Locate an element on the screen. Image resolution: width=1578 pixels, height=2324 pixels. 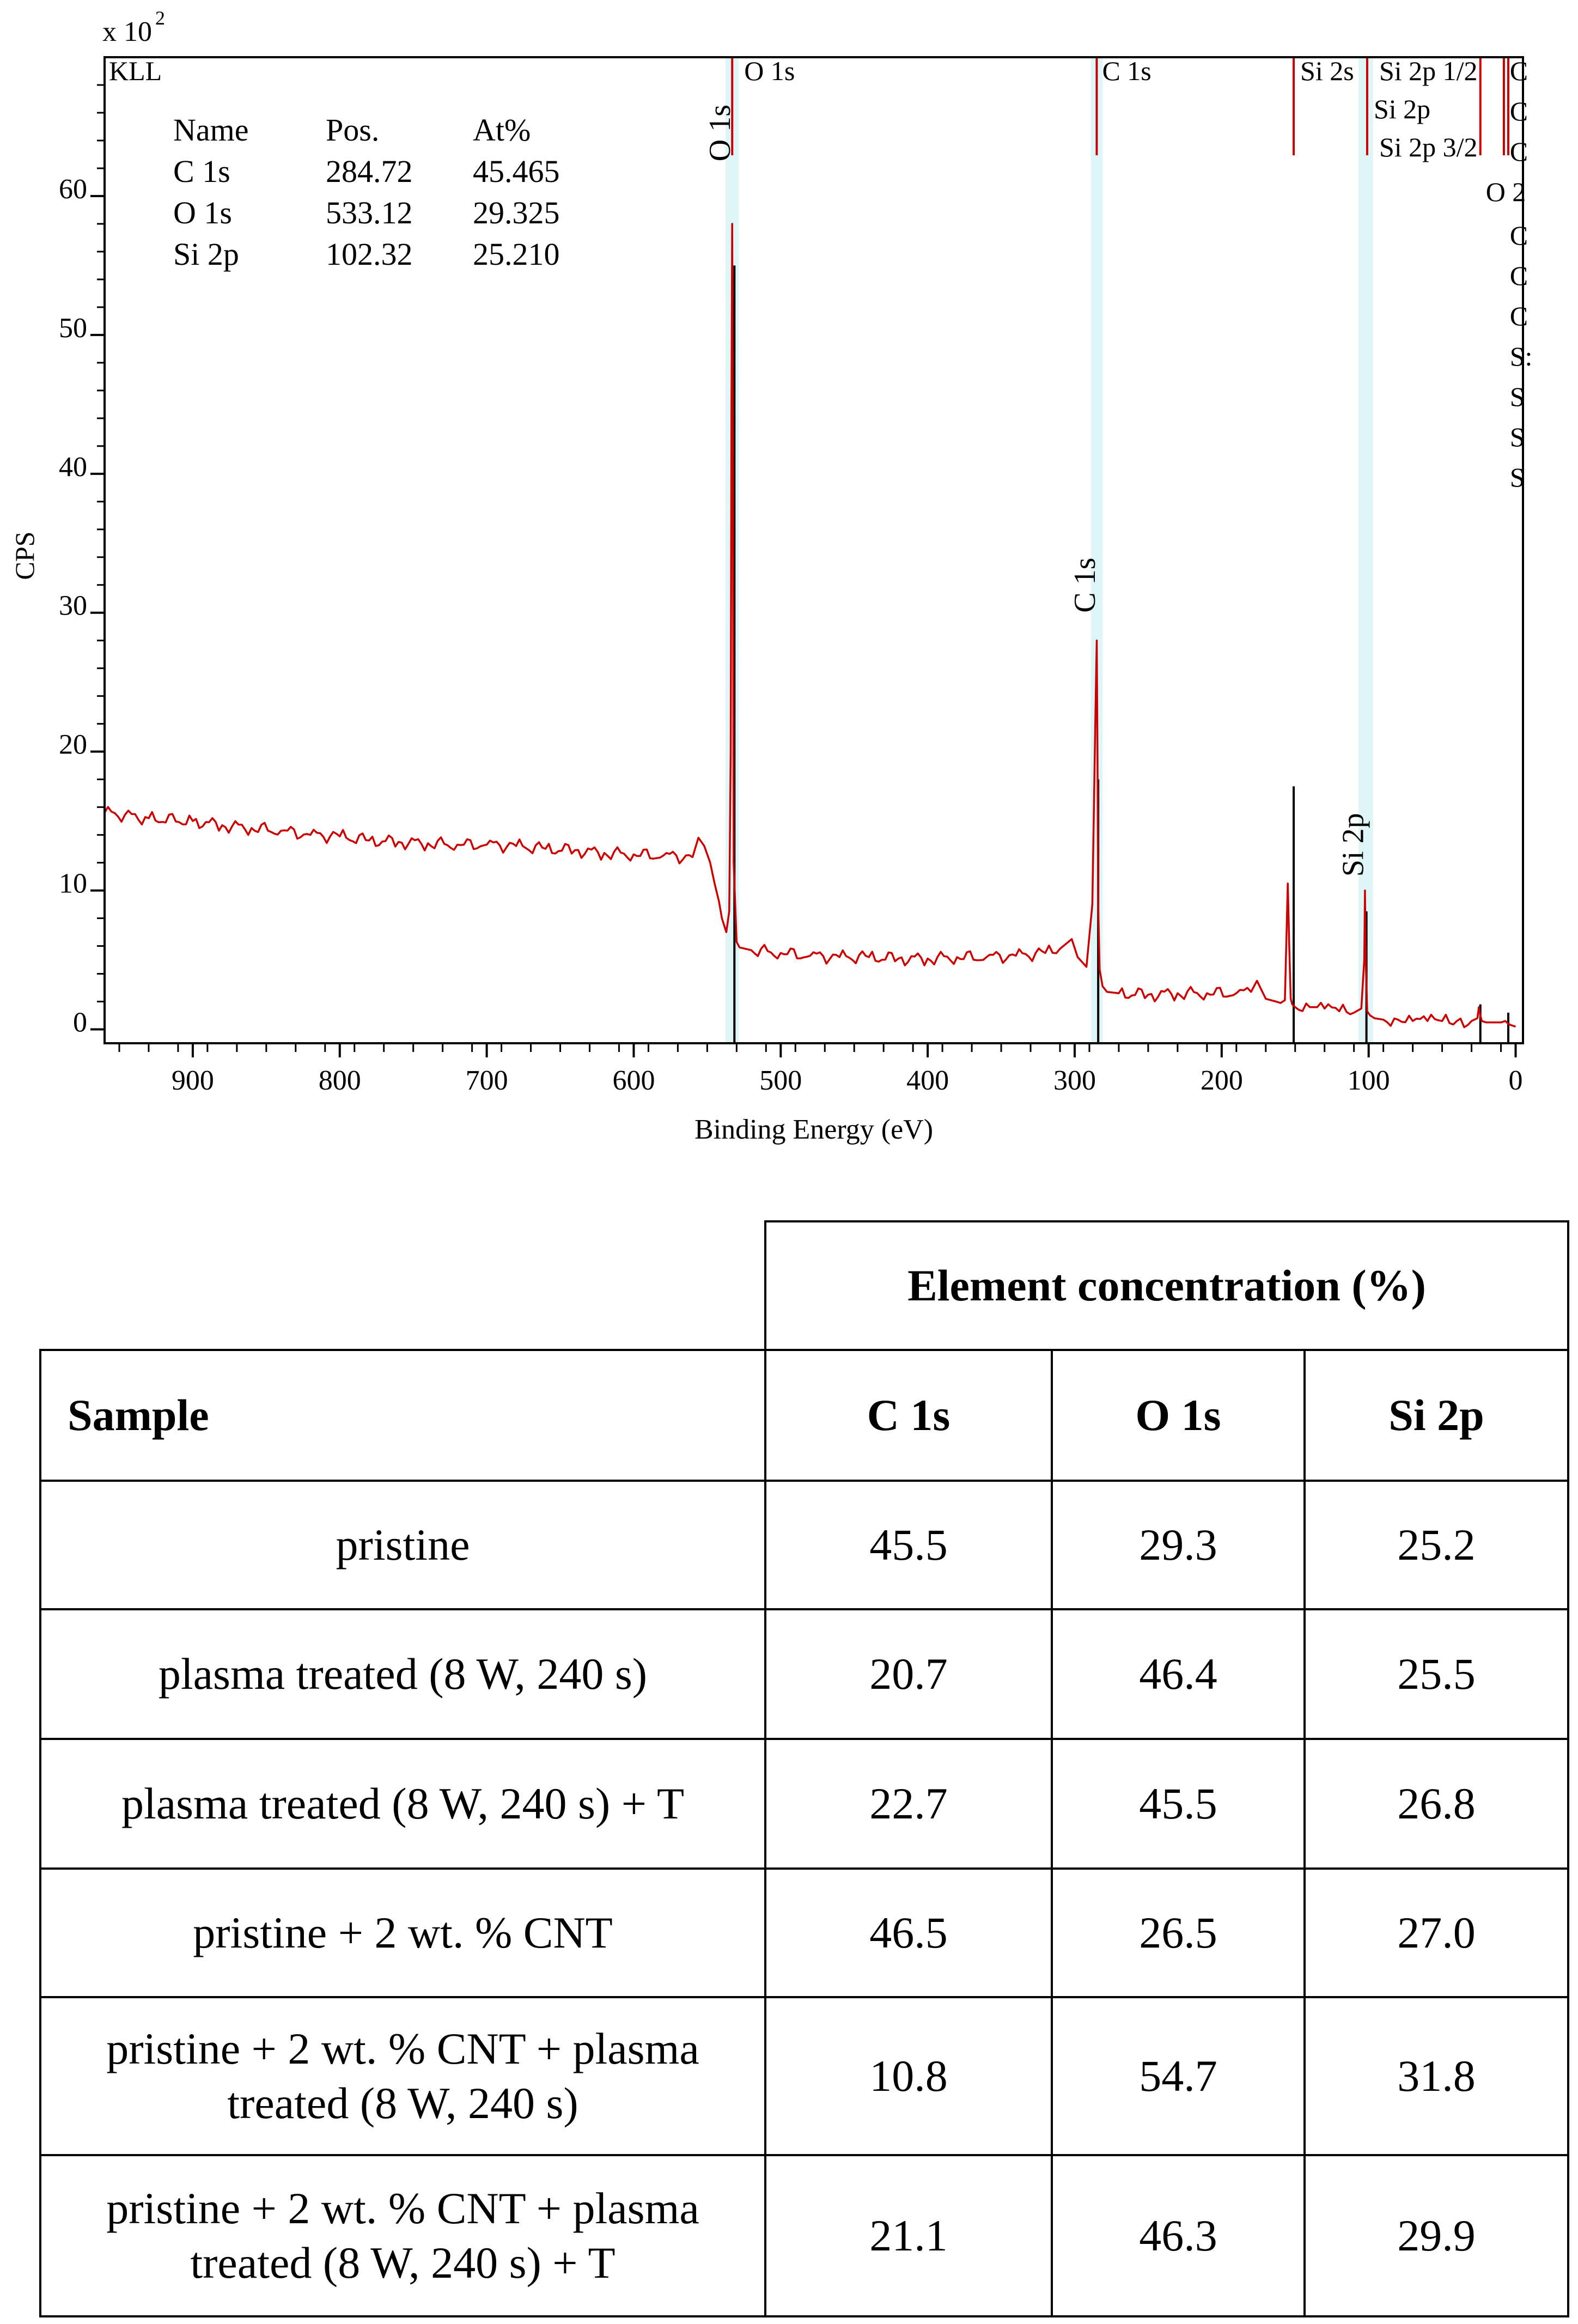
o1s-cell: 46.3 is located at coordinates (1178, 2235).